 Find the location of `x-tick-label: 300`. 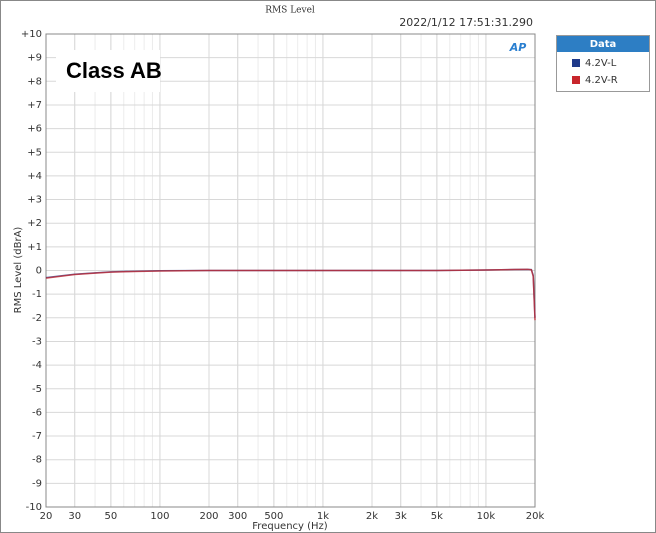

x-tick-label: 300 is located at coordinates (237, 516).